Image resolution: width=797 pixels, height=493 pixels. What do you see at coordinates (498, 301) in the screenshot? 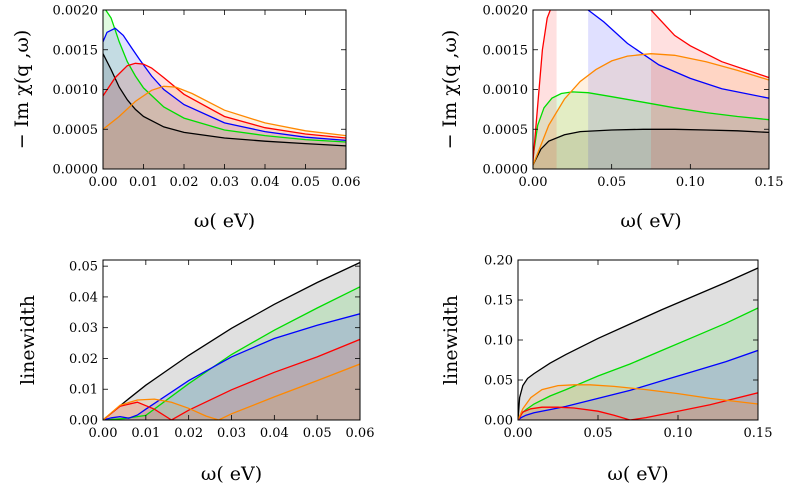
I see `y-tick-label: 0.15` at bounding box center [498, 301].